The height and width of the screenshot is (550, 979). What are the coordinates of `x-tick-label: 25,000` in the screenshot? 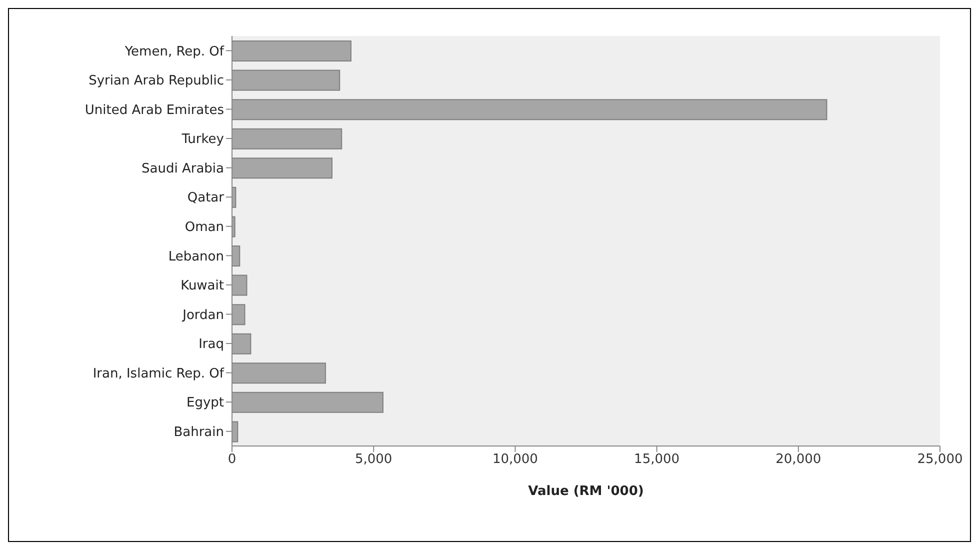 It's located at (940, 460).